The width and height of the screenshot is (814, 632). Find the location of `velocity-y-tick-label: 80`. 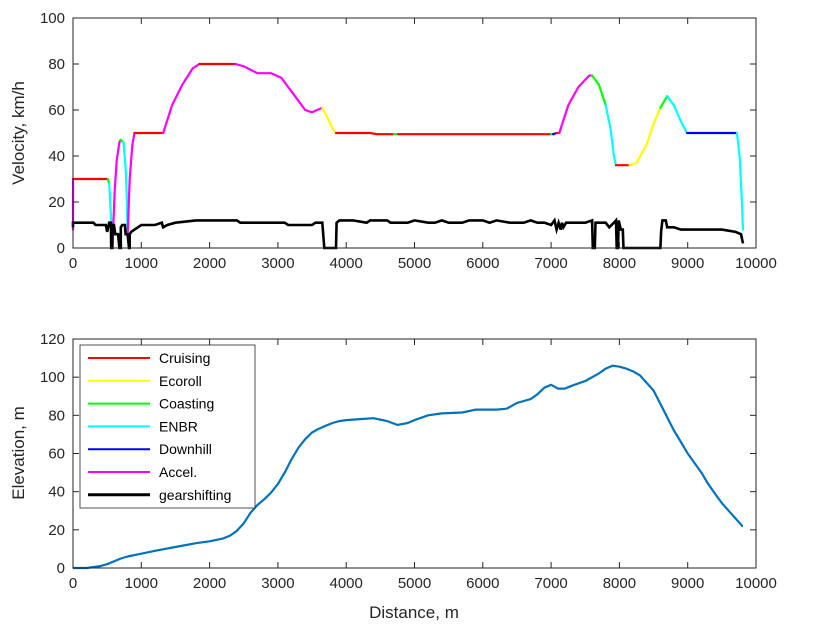

velocity-y-tick-label: 80 is located at coordinates (56, 64).